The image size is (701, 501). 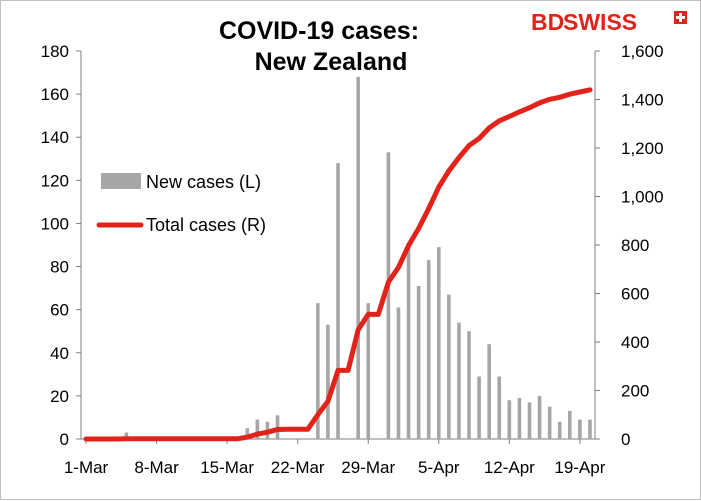 What do you see at coordinates (642, 51) in the screenshot?
I see `right-axis-tick-label: 1,600` at bounding box center [642, 51].